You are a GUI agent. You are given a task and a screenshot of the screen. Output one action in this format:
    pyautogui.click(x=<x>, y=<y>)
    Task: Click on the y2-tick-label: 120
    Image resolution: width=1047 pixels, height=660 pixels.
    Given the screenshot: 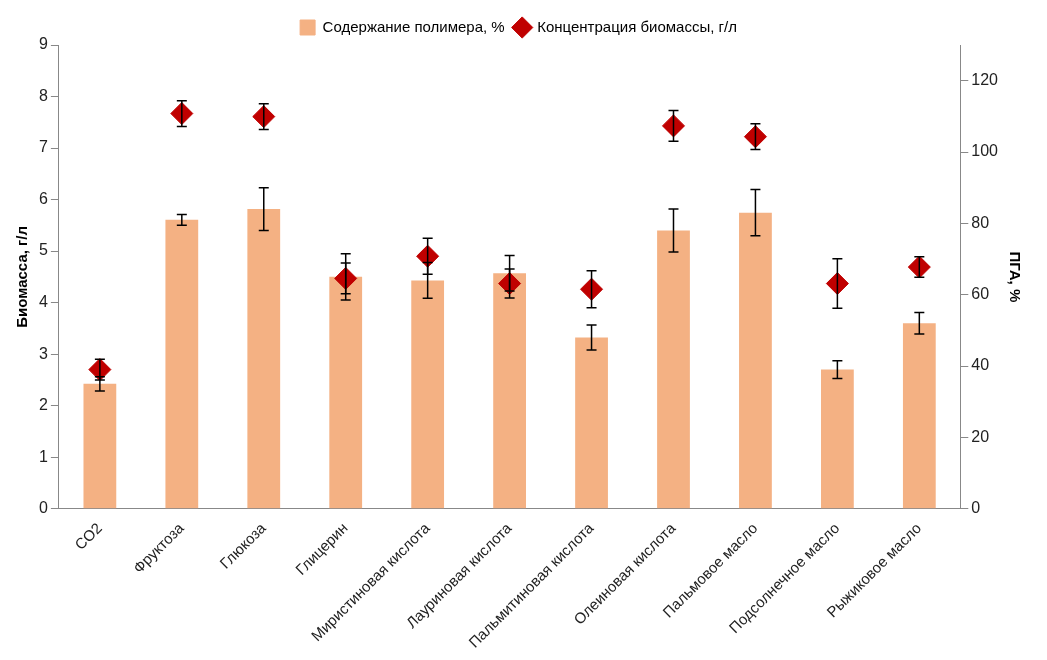 What is the action you would take?
    pyautogui.click(x=985, y=80)
    